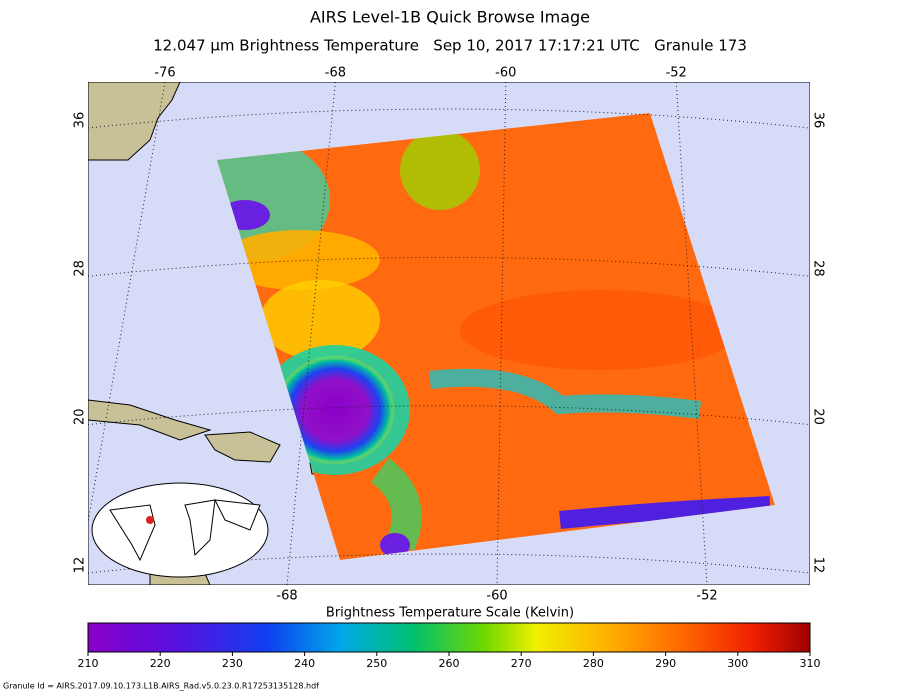 The height and width of the screenshot is (695, 900). I want to click on colorbar-tick-label: 270, so click(521, 663).